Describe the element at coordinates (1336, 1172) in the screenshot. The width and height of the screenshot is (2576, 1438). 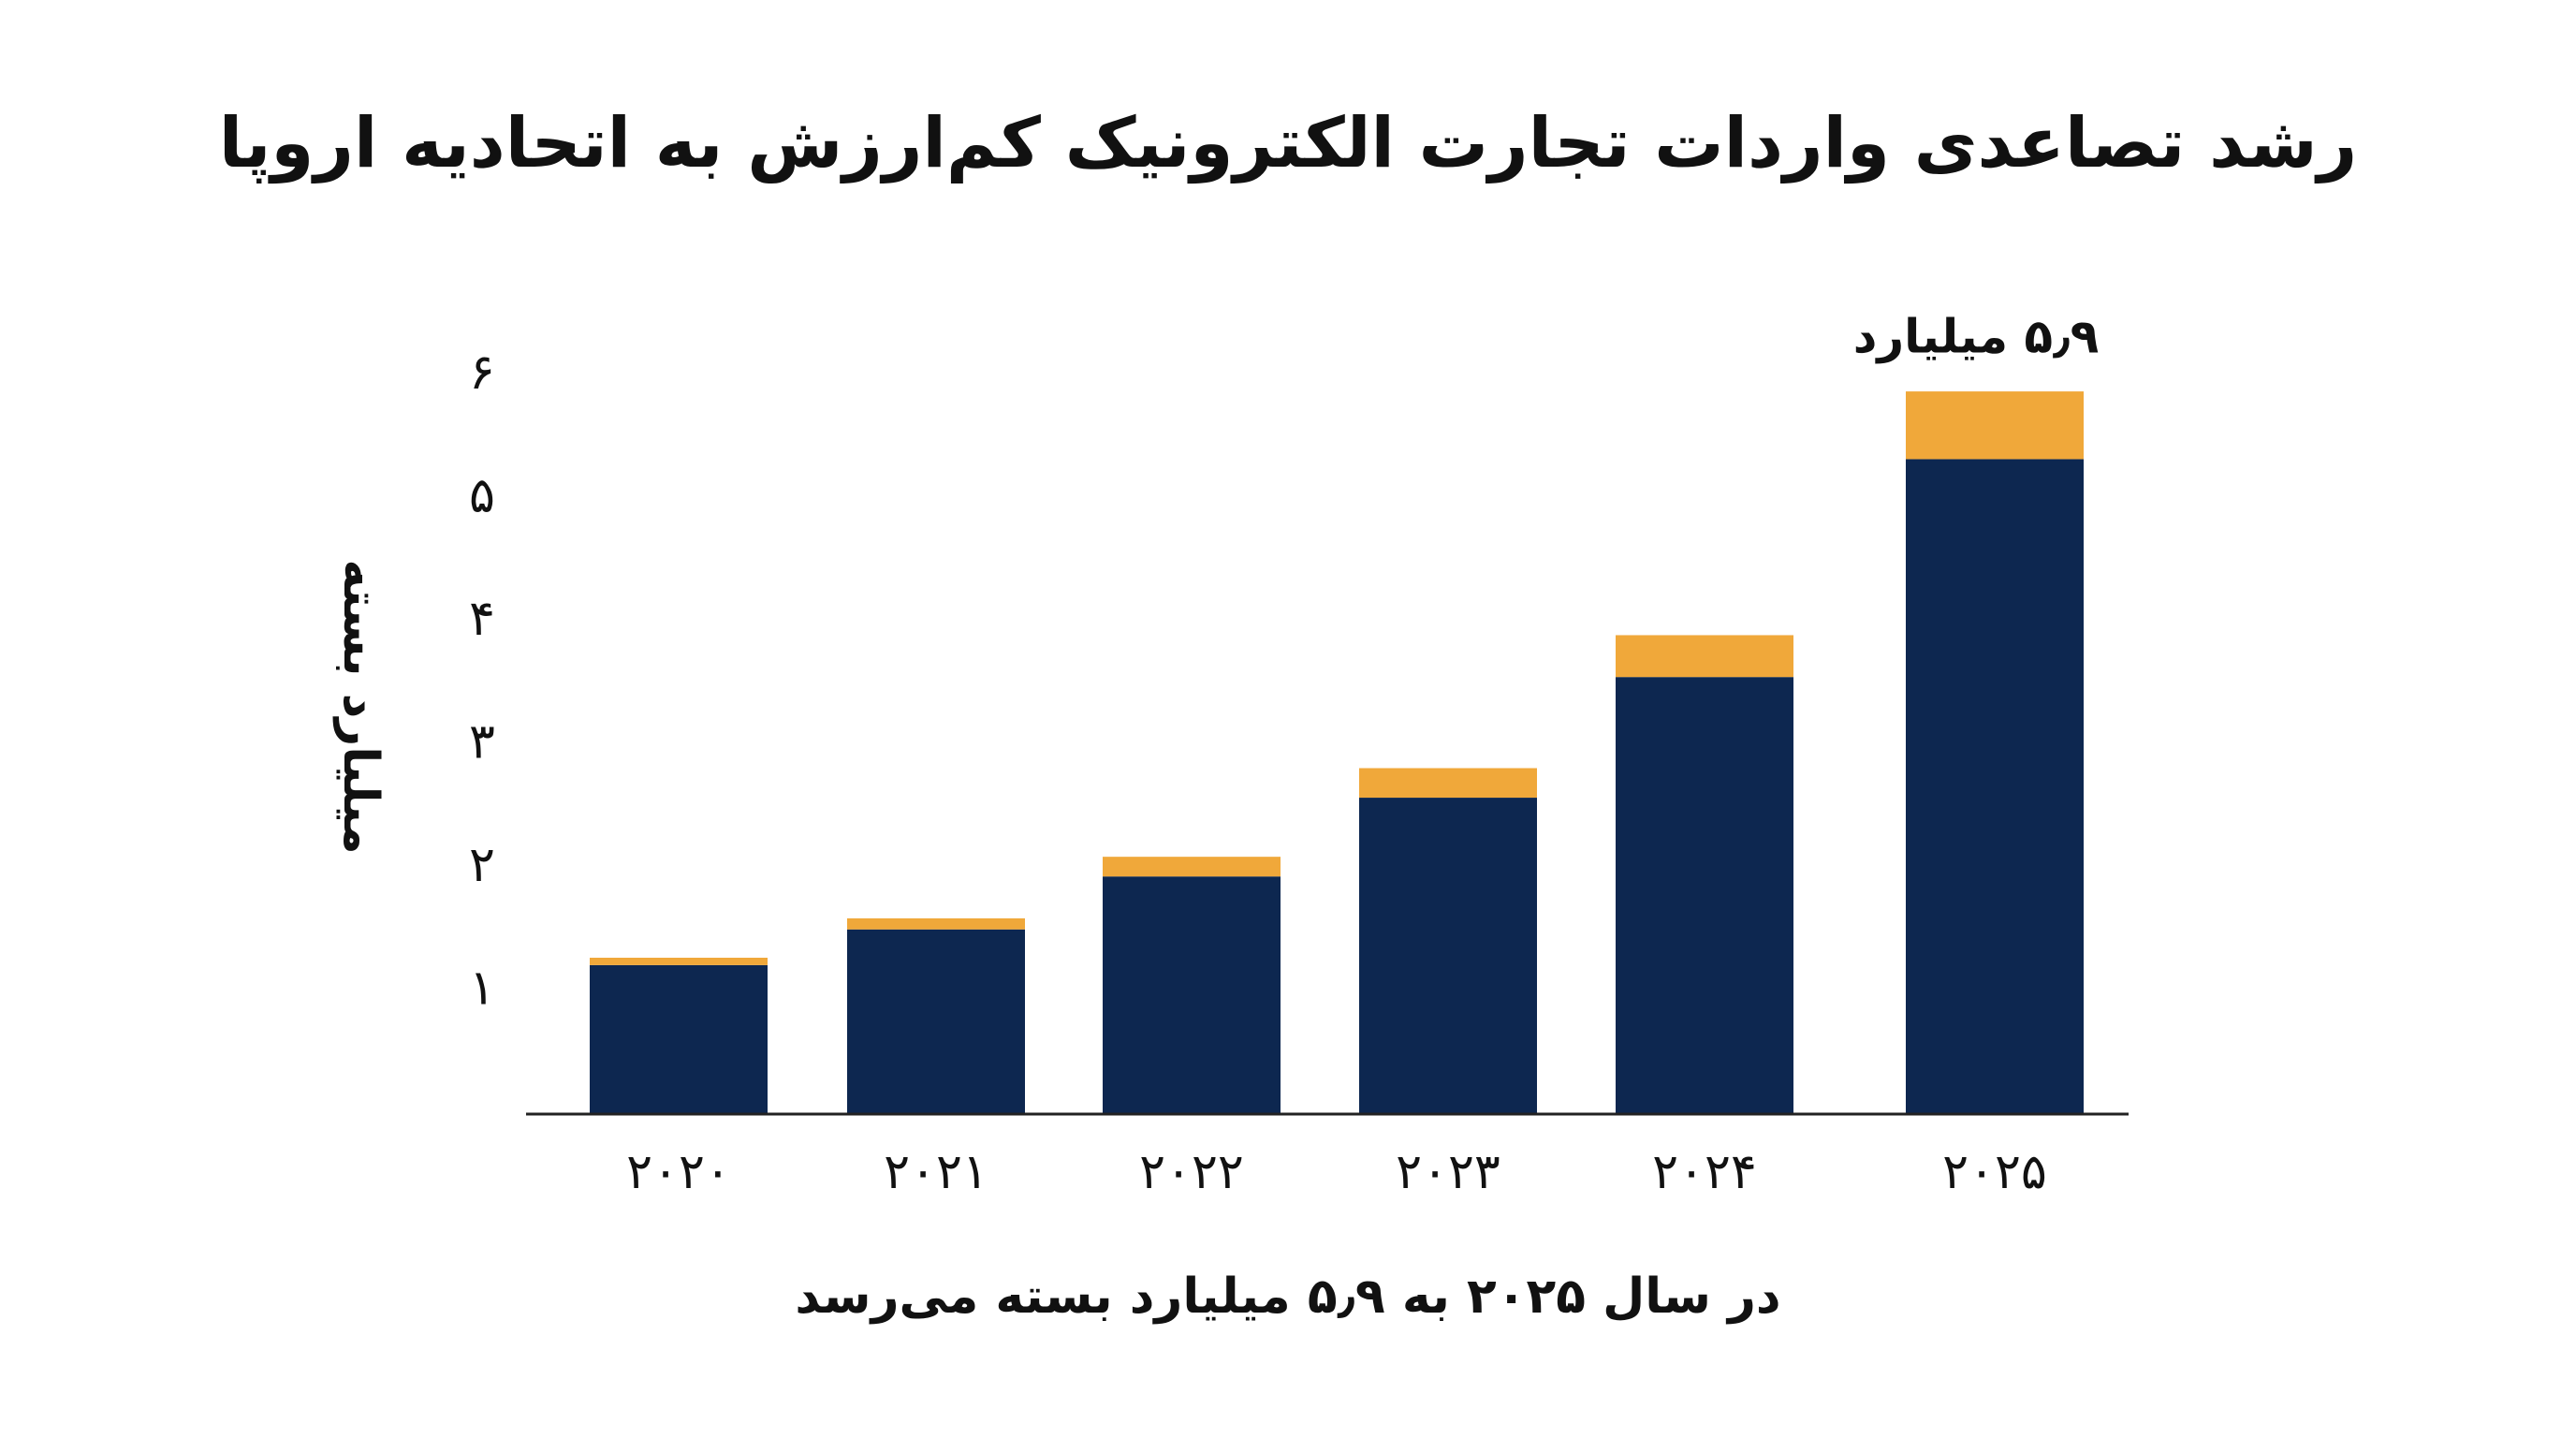
I see `x-ticks: ۲۰۲۰ ۲۰۲۱ ۲۰۲۲ ۲۰۲۳ ۲۰۲۴ ۲۰۲۵` at that location.